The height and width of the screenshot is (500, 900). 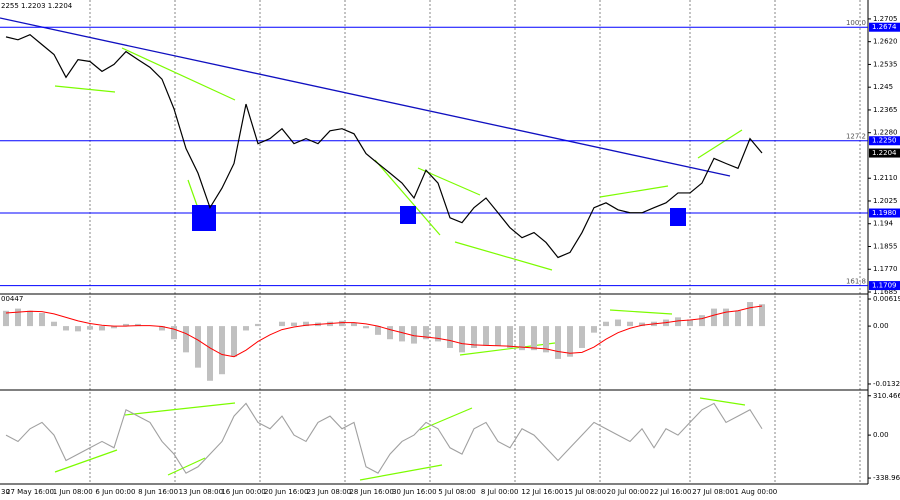 What do you see at coordinates (243, 492) in the screenshot?
I see `x-tick-label: 16 Jun 00:00` at bounding box center [243, 492].